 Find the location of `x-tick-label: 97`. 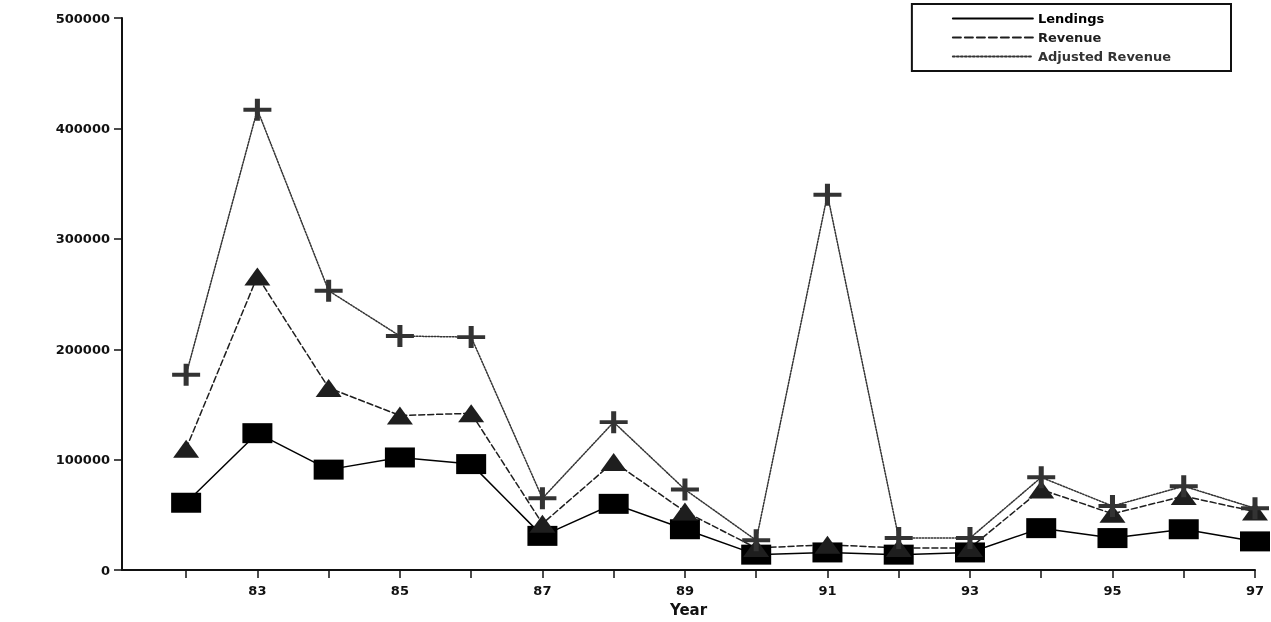

x-tick-label: 97 is located at coordinates (1255, 591).